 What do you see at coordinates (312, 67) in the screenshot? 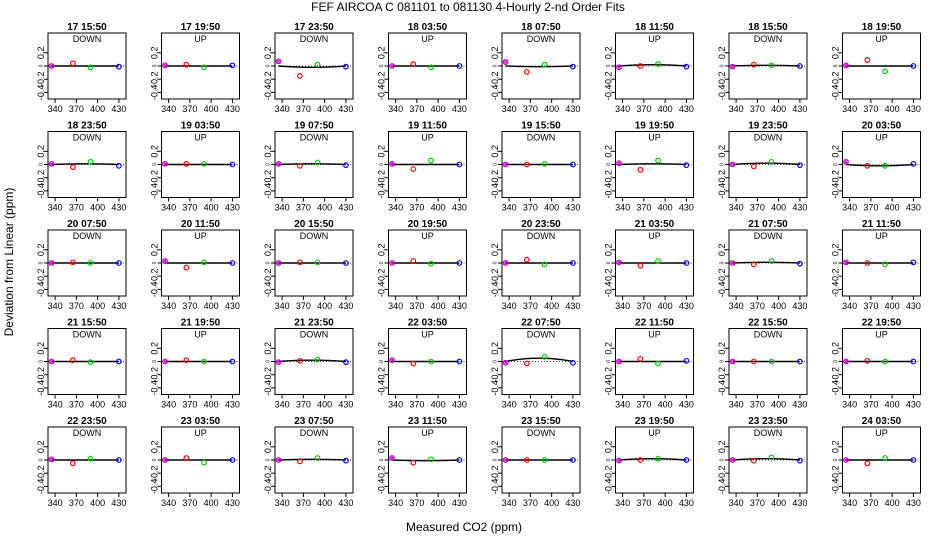
I see `fit-curve` at bounding box center [312, 67].